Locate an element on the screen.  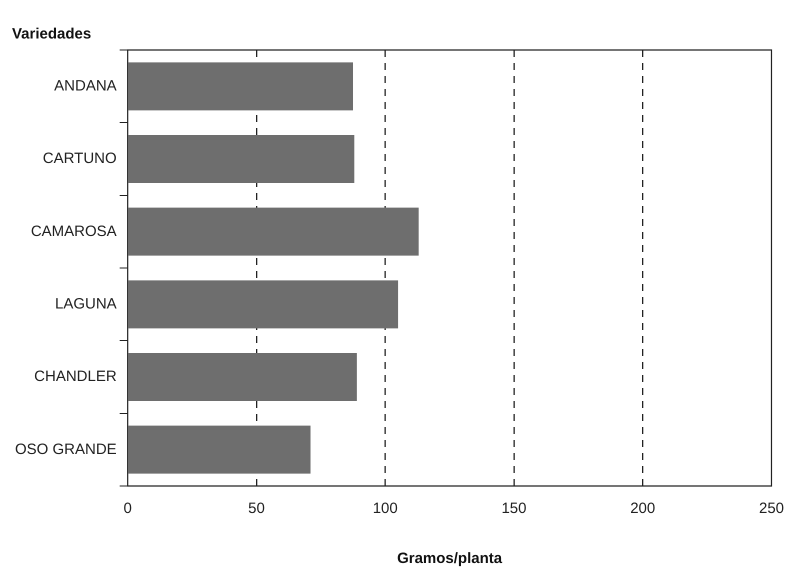
y-axis-title: Variedades is located at coordinates (52, 34).